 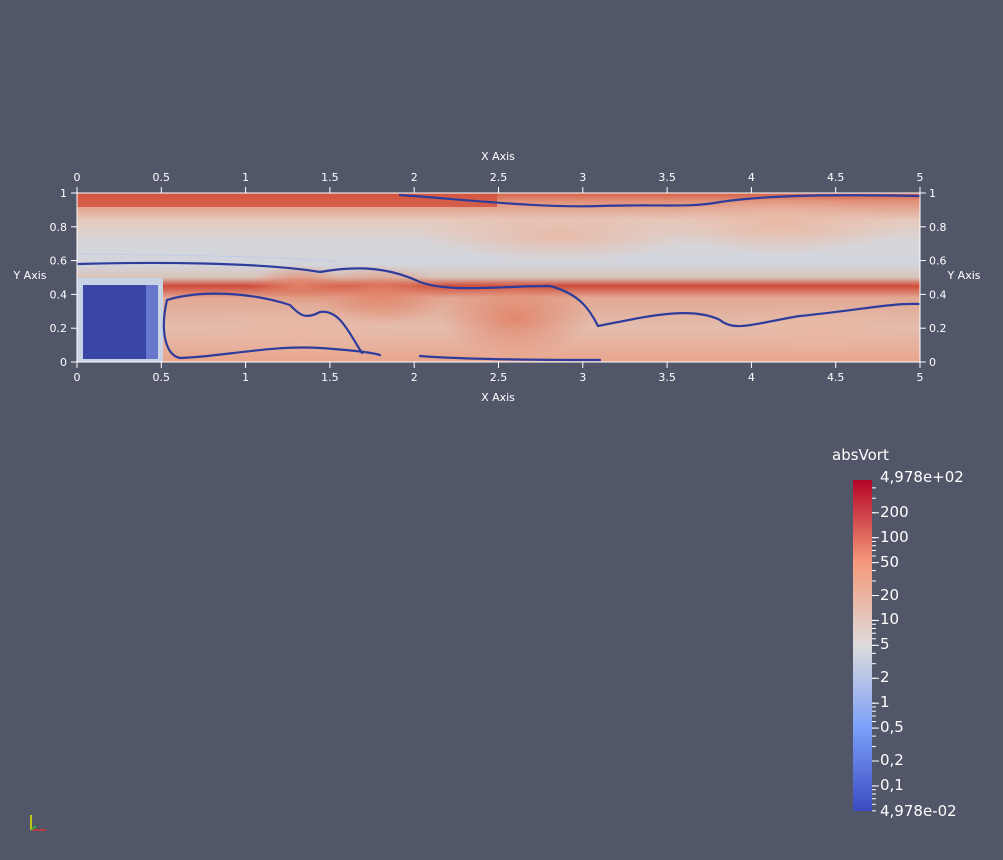 I want to click on legend-min-label: 4,978e-02, so click(x=918, y=811).